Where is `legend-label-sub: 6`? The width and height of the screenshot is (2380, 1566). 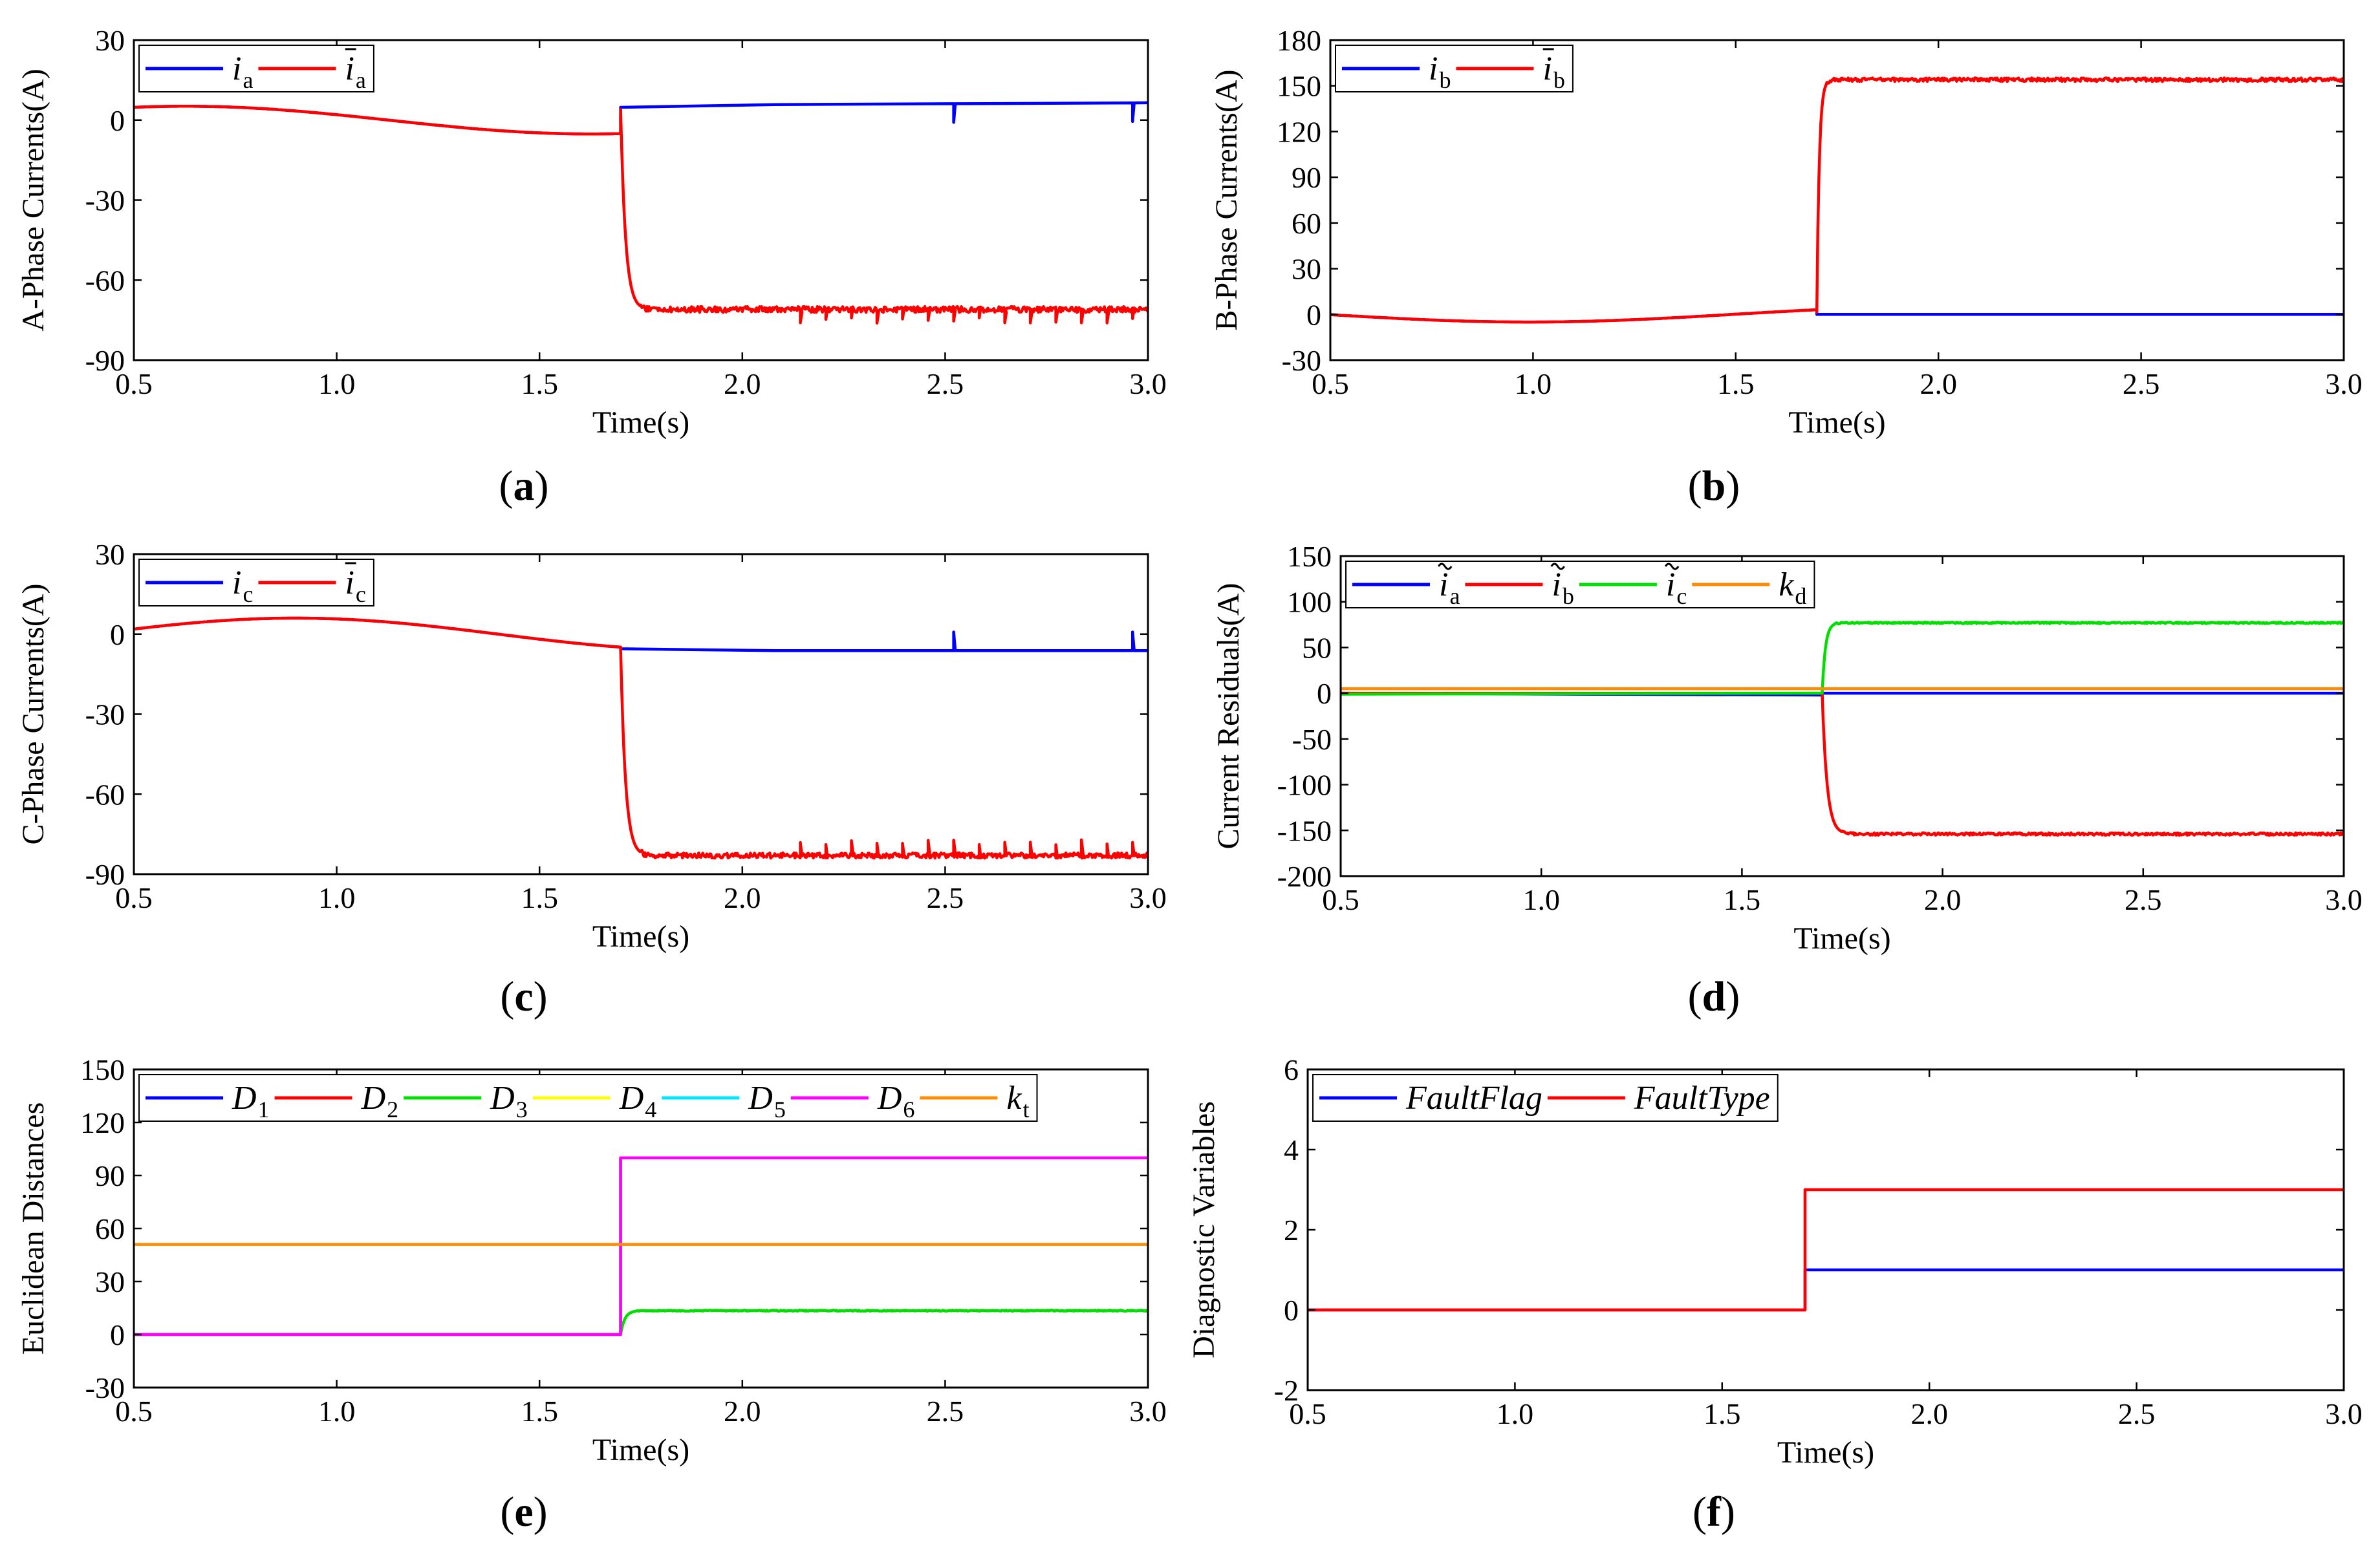
legend-label-sub: 6 is located at coordinates (909, 1109).